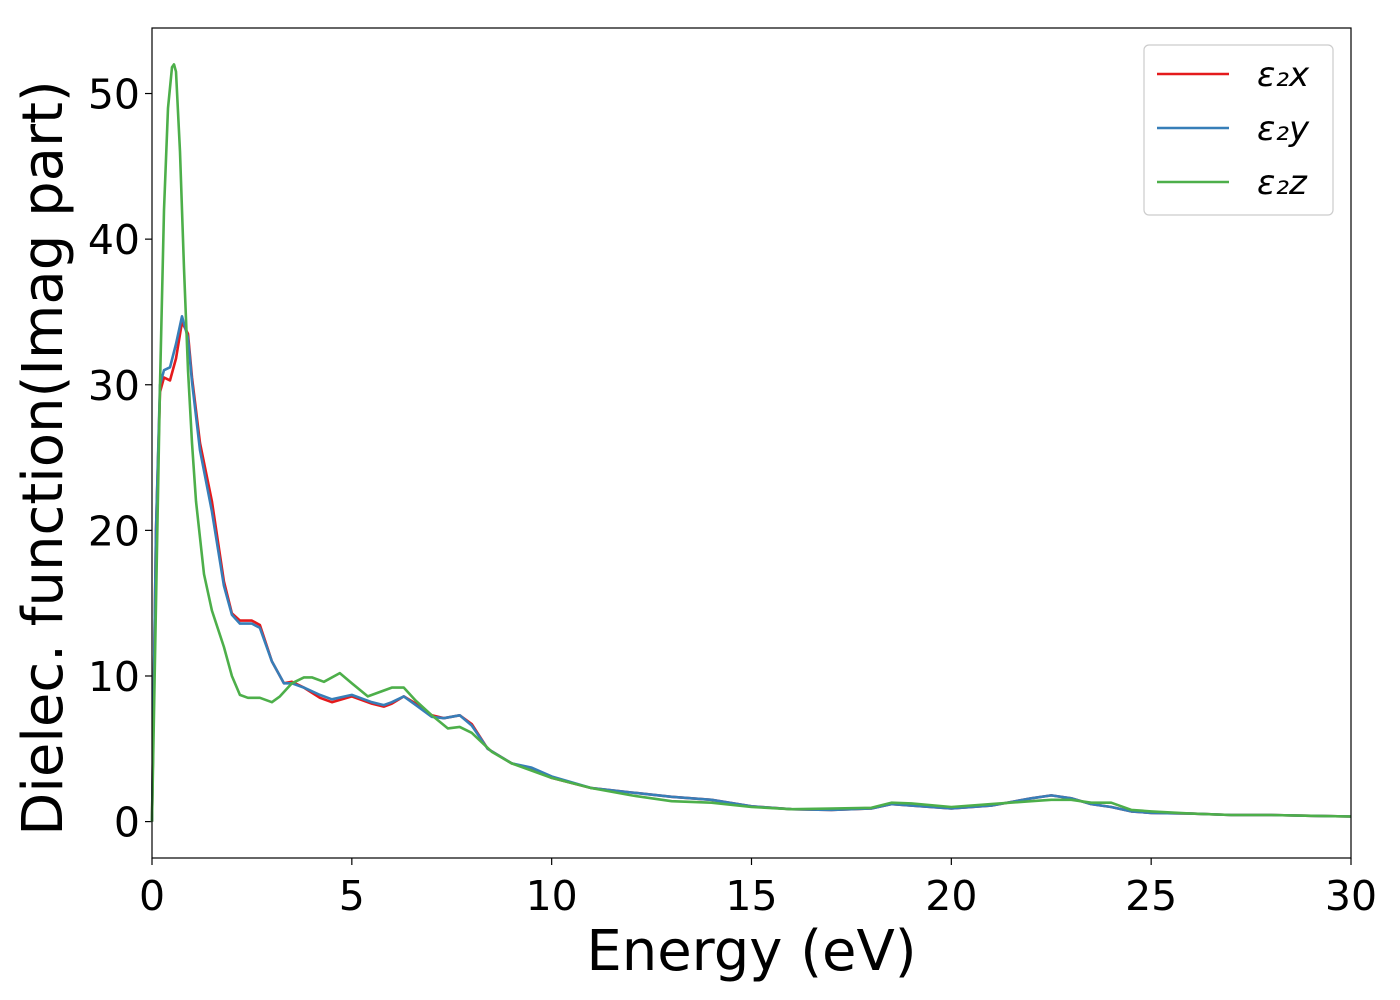 Image resolution: width=1400 pixels, height=1000 pixels. I want to click on x-tick-label: 20, so click(951, 896).